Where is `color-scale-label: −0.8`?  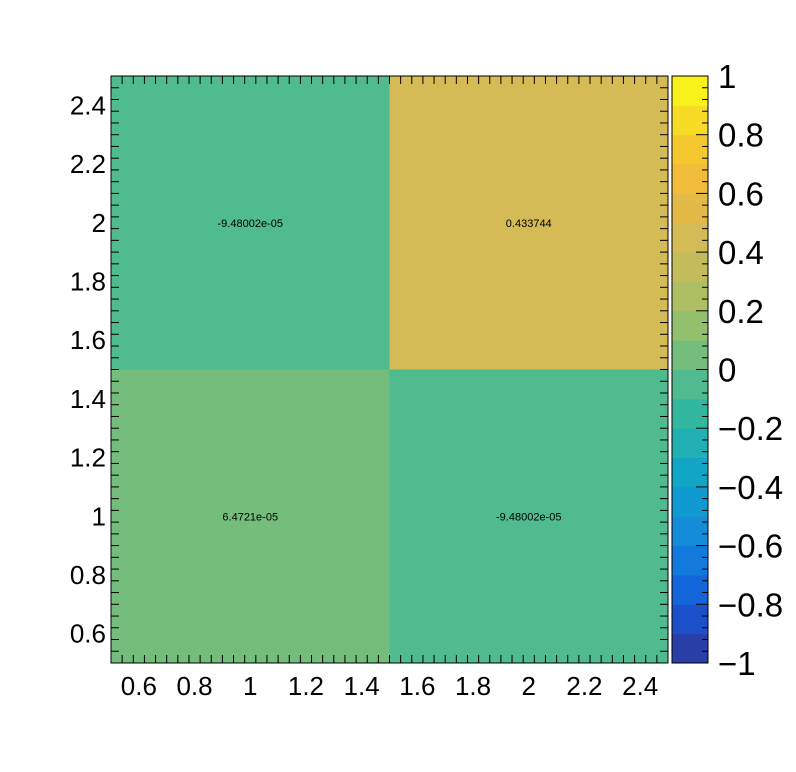 color-scale-label: −0.8 is located at coordinates (750, 604).